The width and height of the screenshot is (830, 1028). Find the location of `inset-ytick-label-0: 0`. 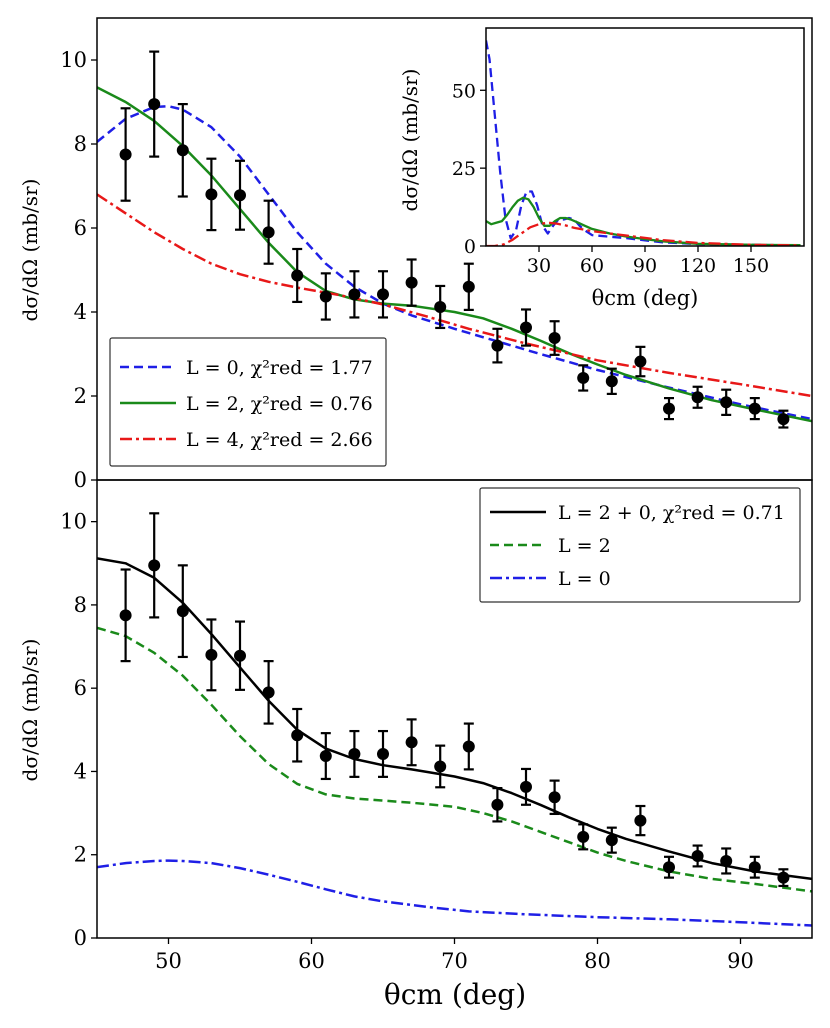

inset-ytick-label-0: 0 is located at coordinates (470, 247).